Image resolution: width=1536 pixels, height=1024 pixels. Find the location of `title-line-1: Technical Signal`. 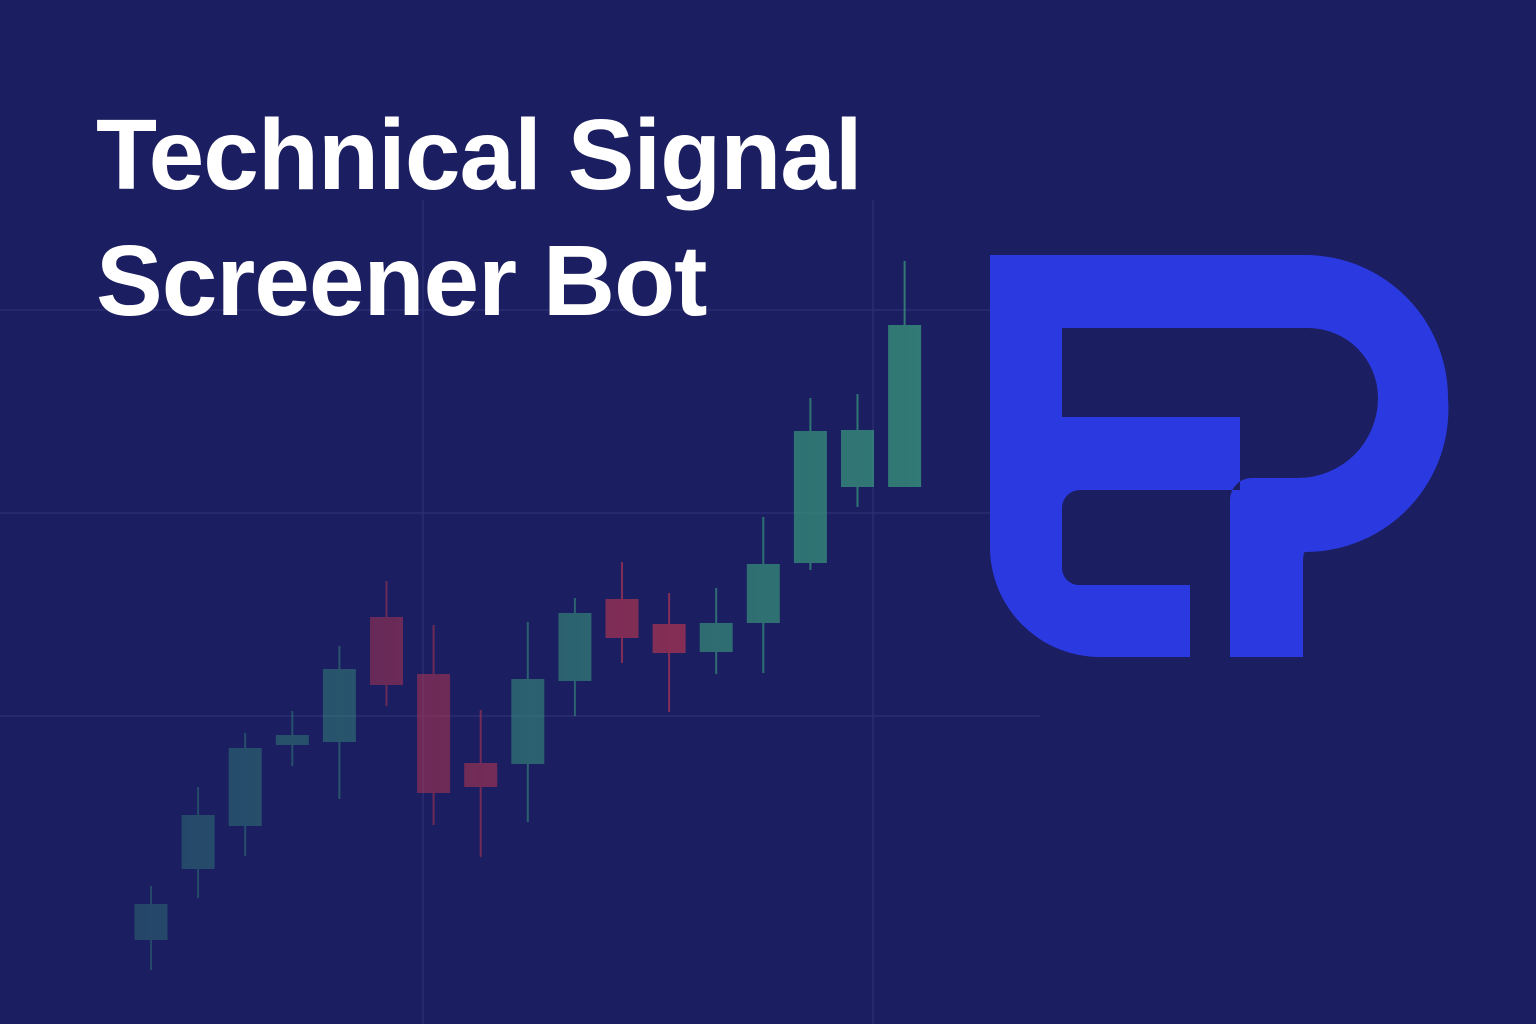

title-line-1: Technical Signal is located at coordinates (479, 155).